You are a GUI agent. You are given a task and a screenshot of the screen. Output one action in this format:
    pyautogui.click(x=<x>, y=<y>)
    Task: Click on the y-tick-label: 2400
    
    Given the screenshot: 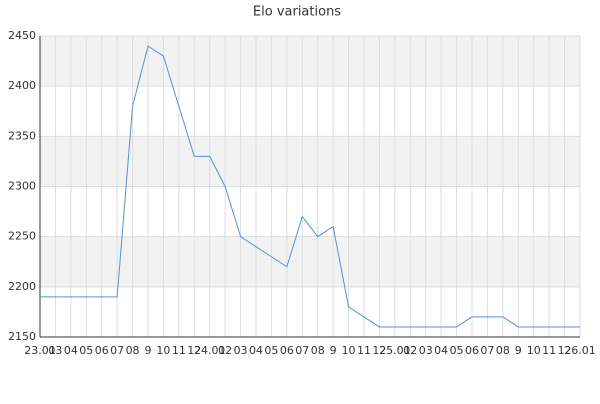 What is the action you would take?
    pyautogui.click(x=22, y=85)
    